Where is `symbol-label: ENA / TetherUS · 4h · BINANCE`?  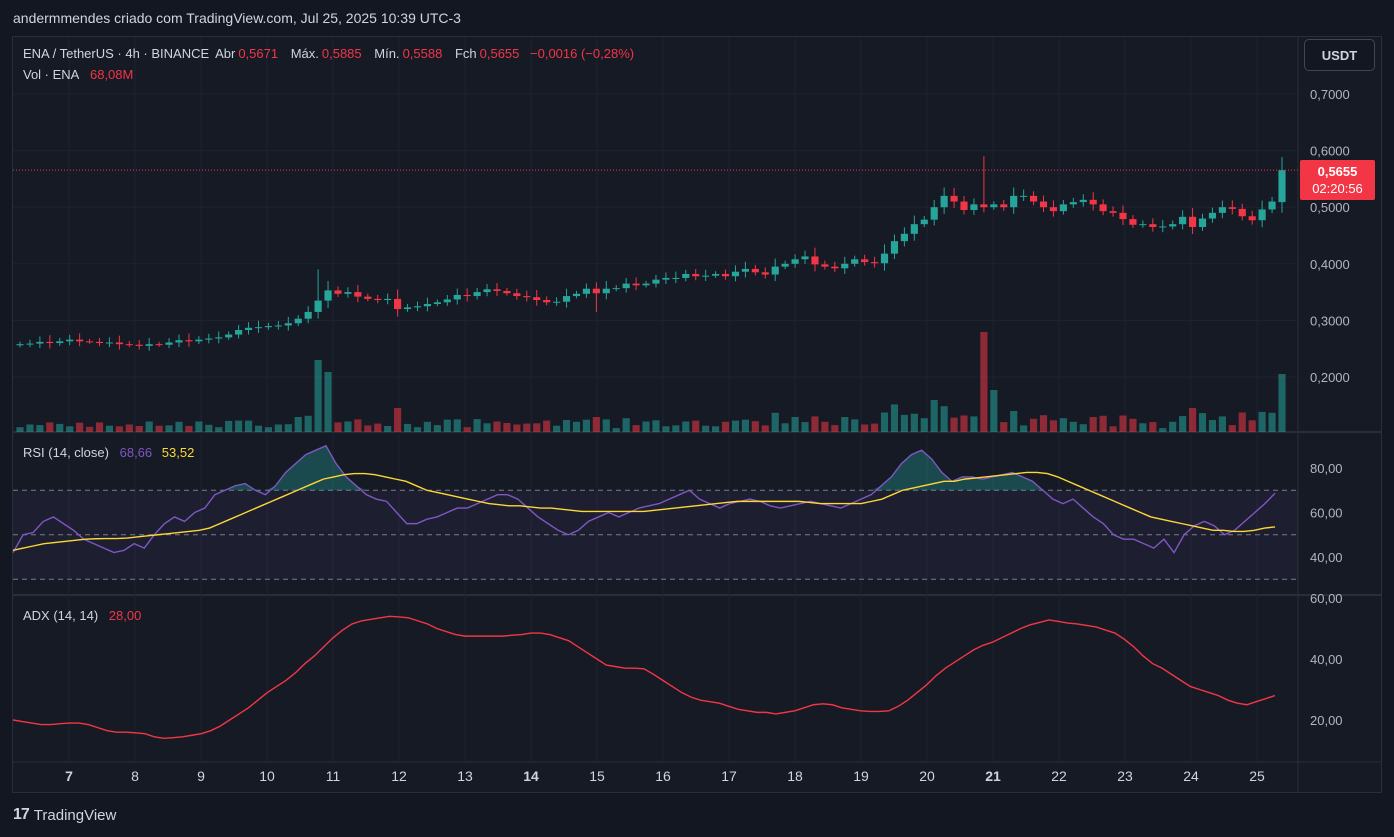 symbol-label: ENA / TetherUS · 4h · BINANCE is located at coordinates (116, 53).